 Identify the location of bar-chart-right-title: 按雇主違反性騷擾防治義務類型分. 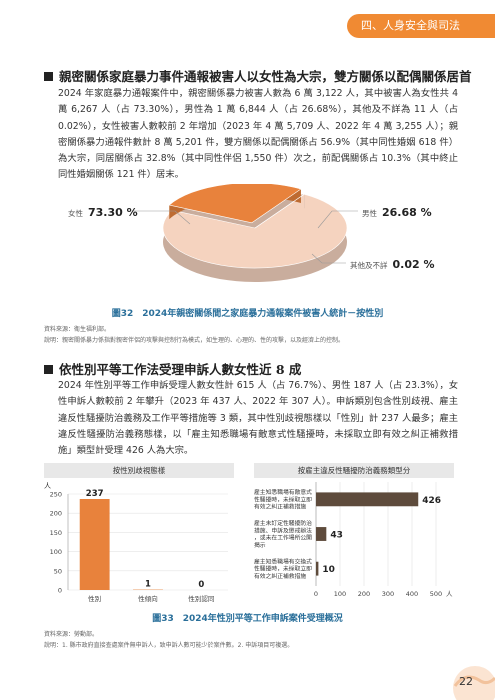
(354, 470).